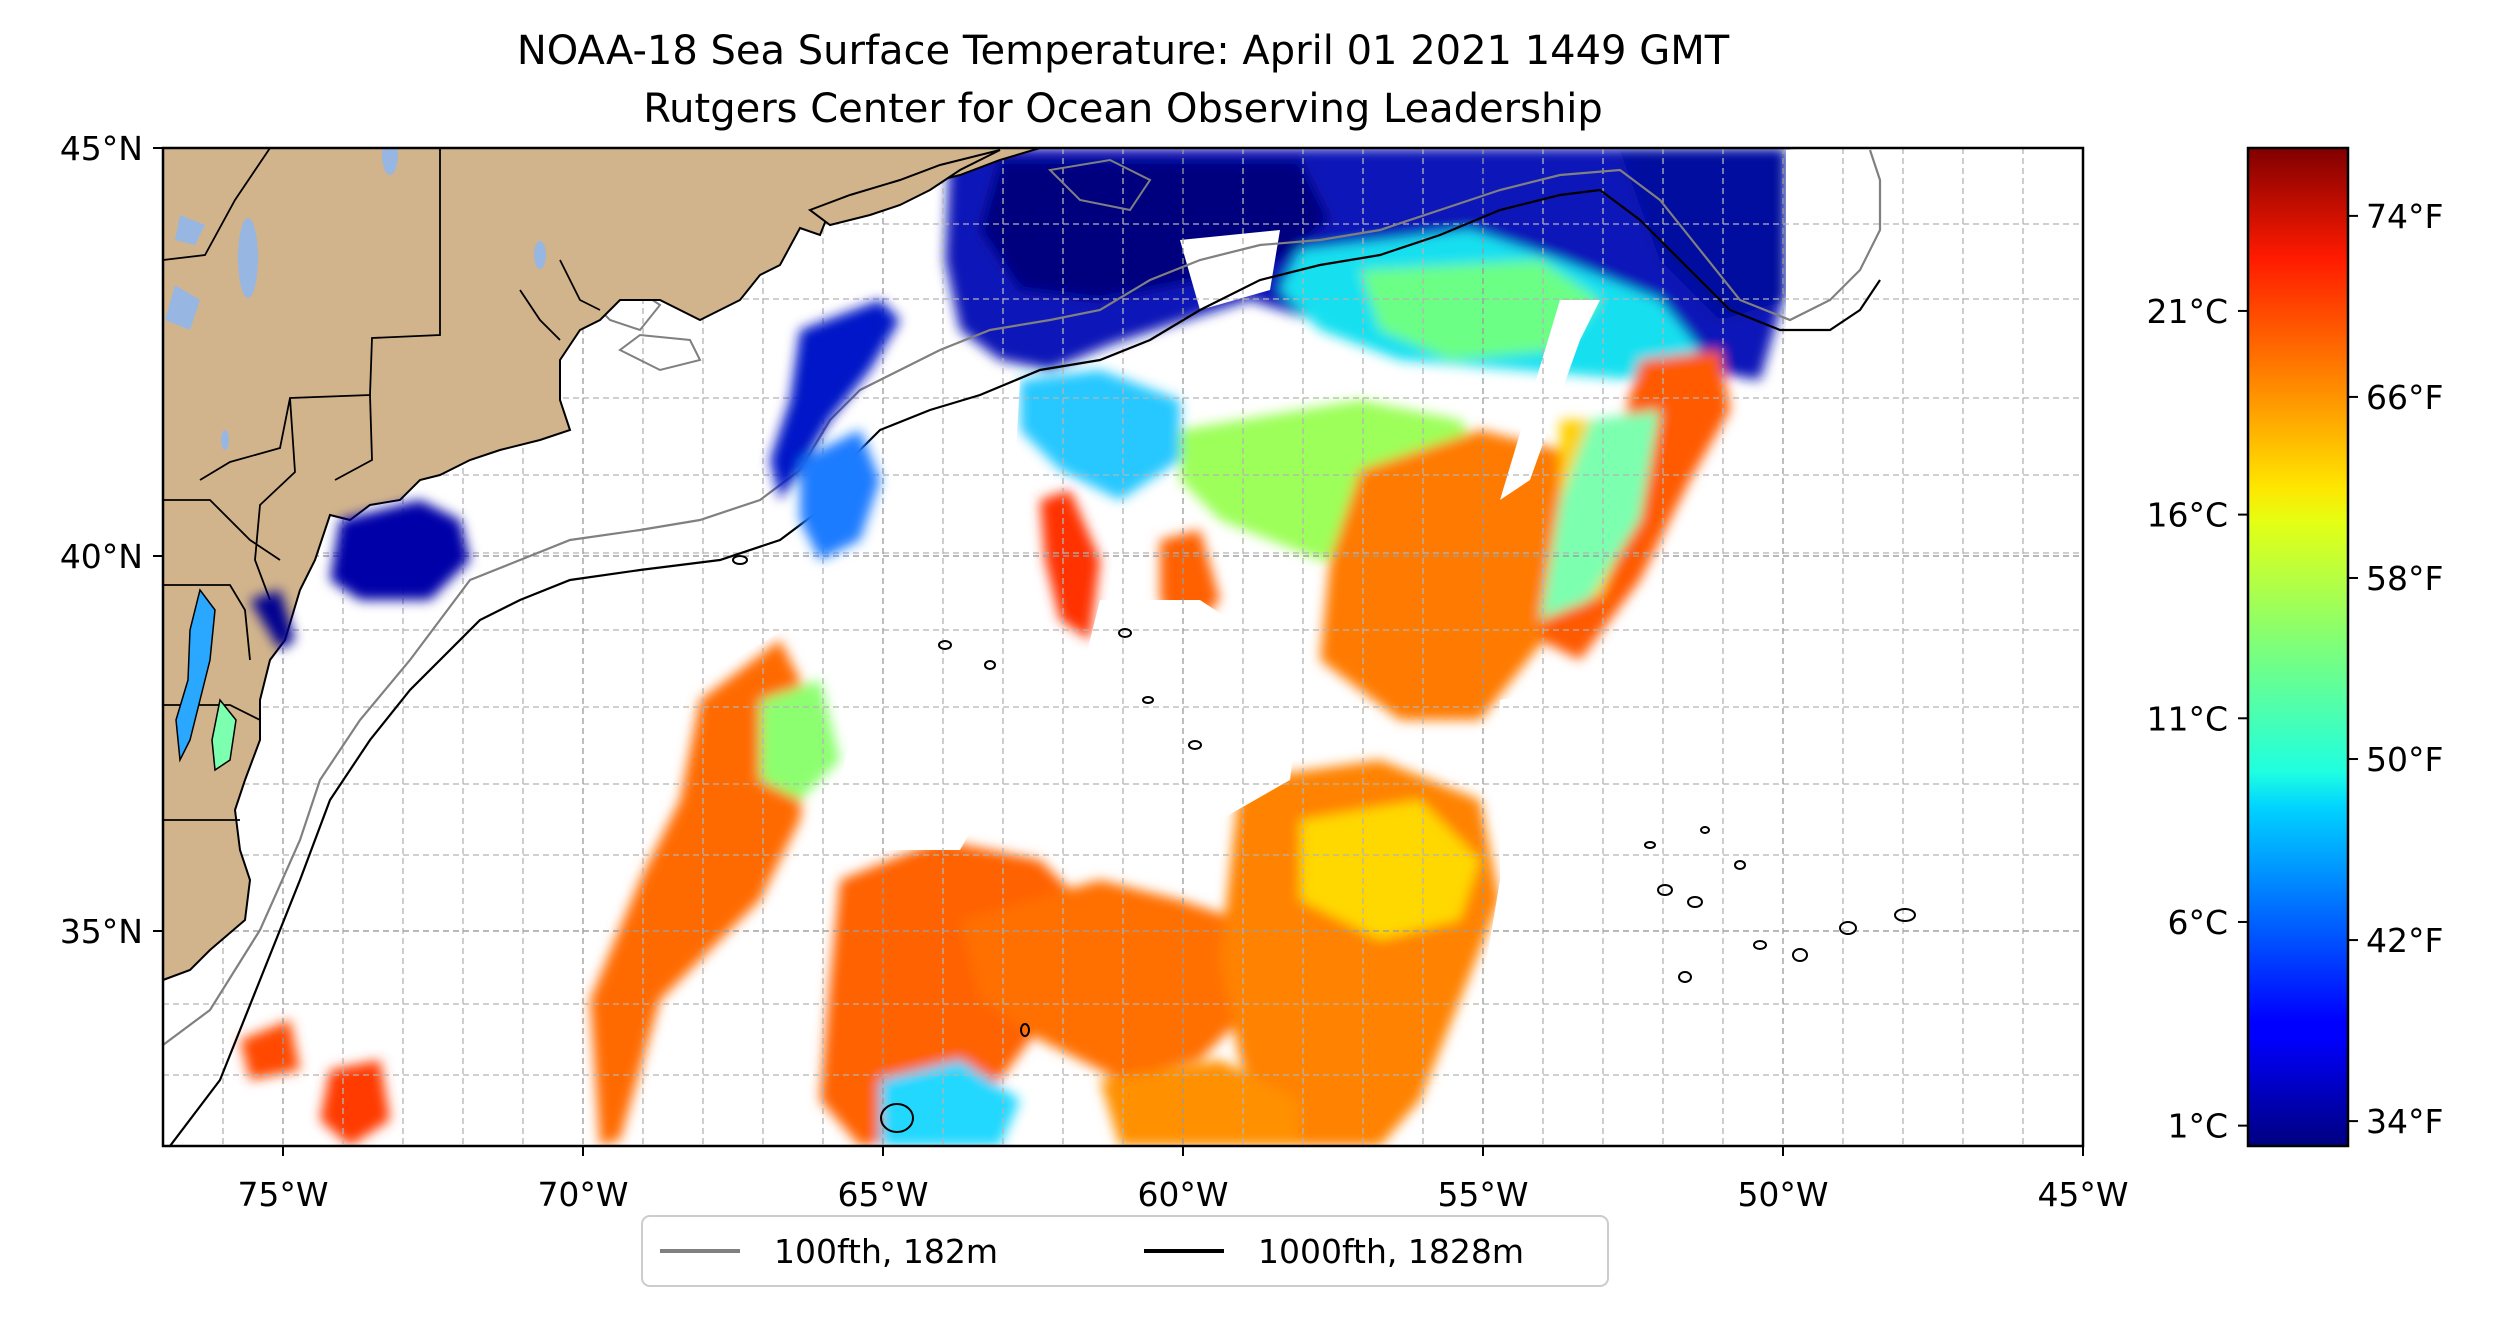 The image size is (2502, 1318). What do you see at coordinates (101, 931) in the screenshot?
I see `y-tick-label: 35°N` at bounding box center [101, 931].